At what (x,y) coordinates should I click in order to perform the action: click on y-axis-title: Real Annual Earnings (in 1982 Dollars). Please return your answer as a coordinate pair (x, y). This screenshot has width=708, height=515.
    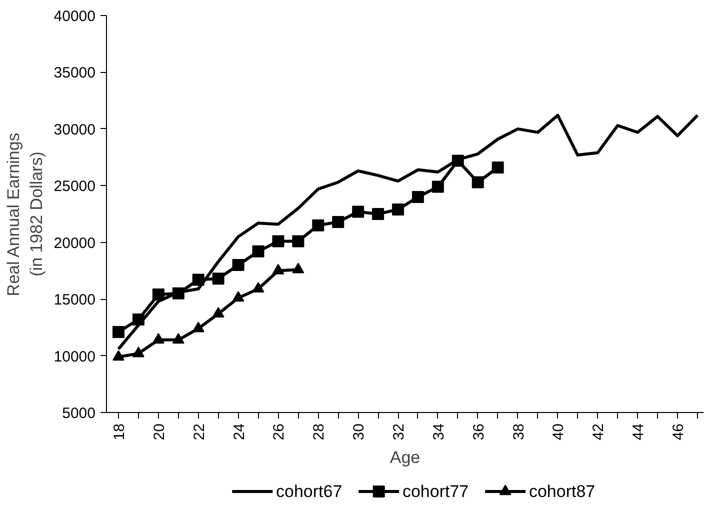
    Looking at the image, I should click on (25, 214).